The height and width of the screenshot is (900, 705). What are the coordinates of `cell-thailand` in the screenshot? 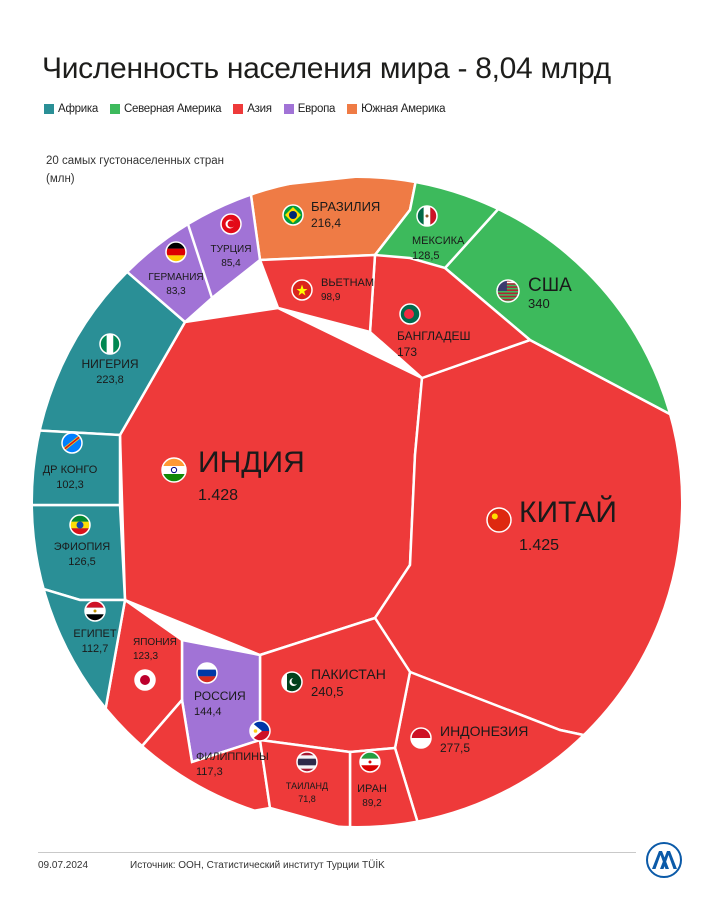 It's located at (305, 782).